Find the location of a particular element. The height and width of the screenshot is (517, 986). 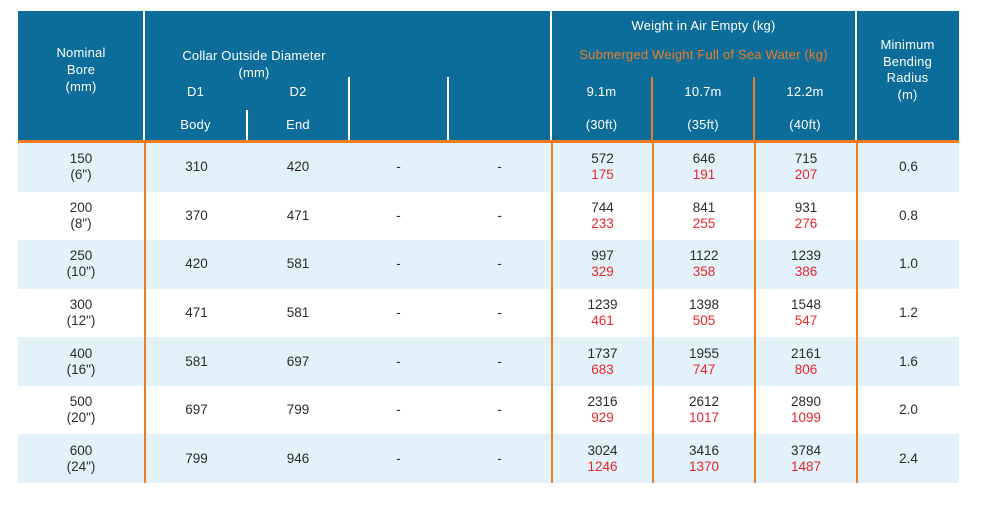

air-weight: 2890 is located at coordinates (806, 402).